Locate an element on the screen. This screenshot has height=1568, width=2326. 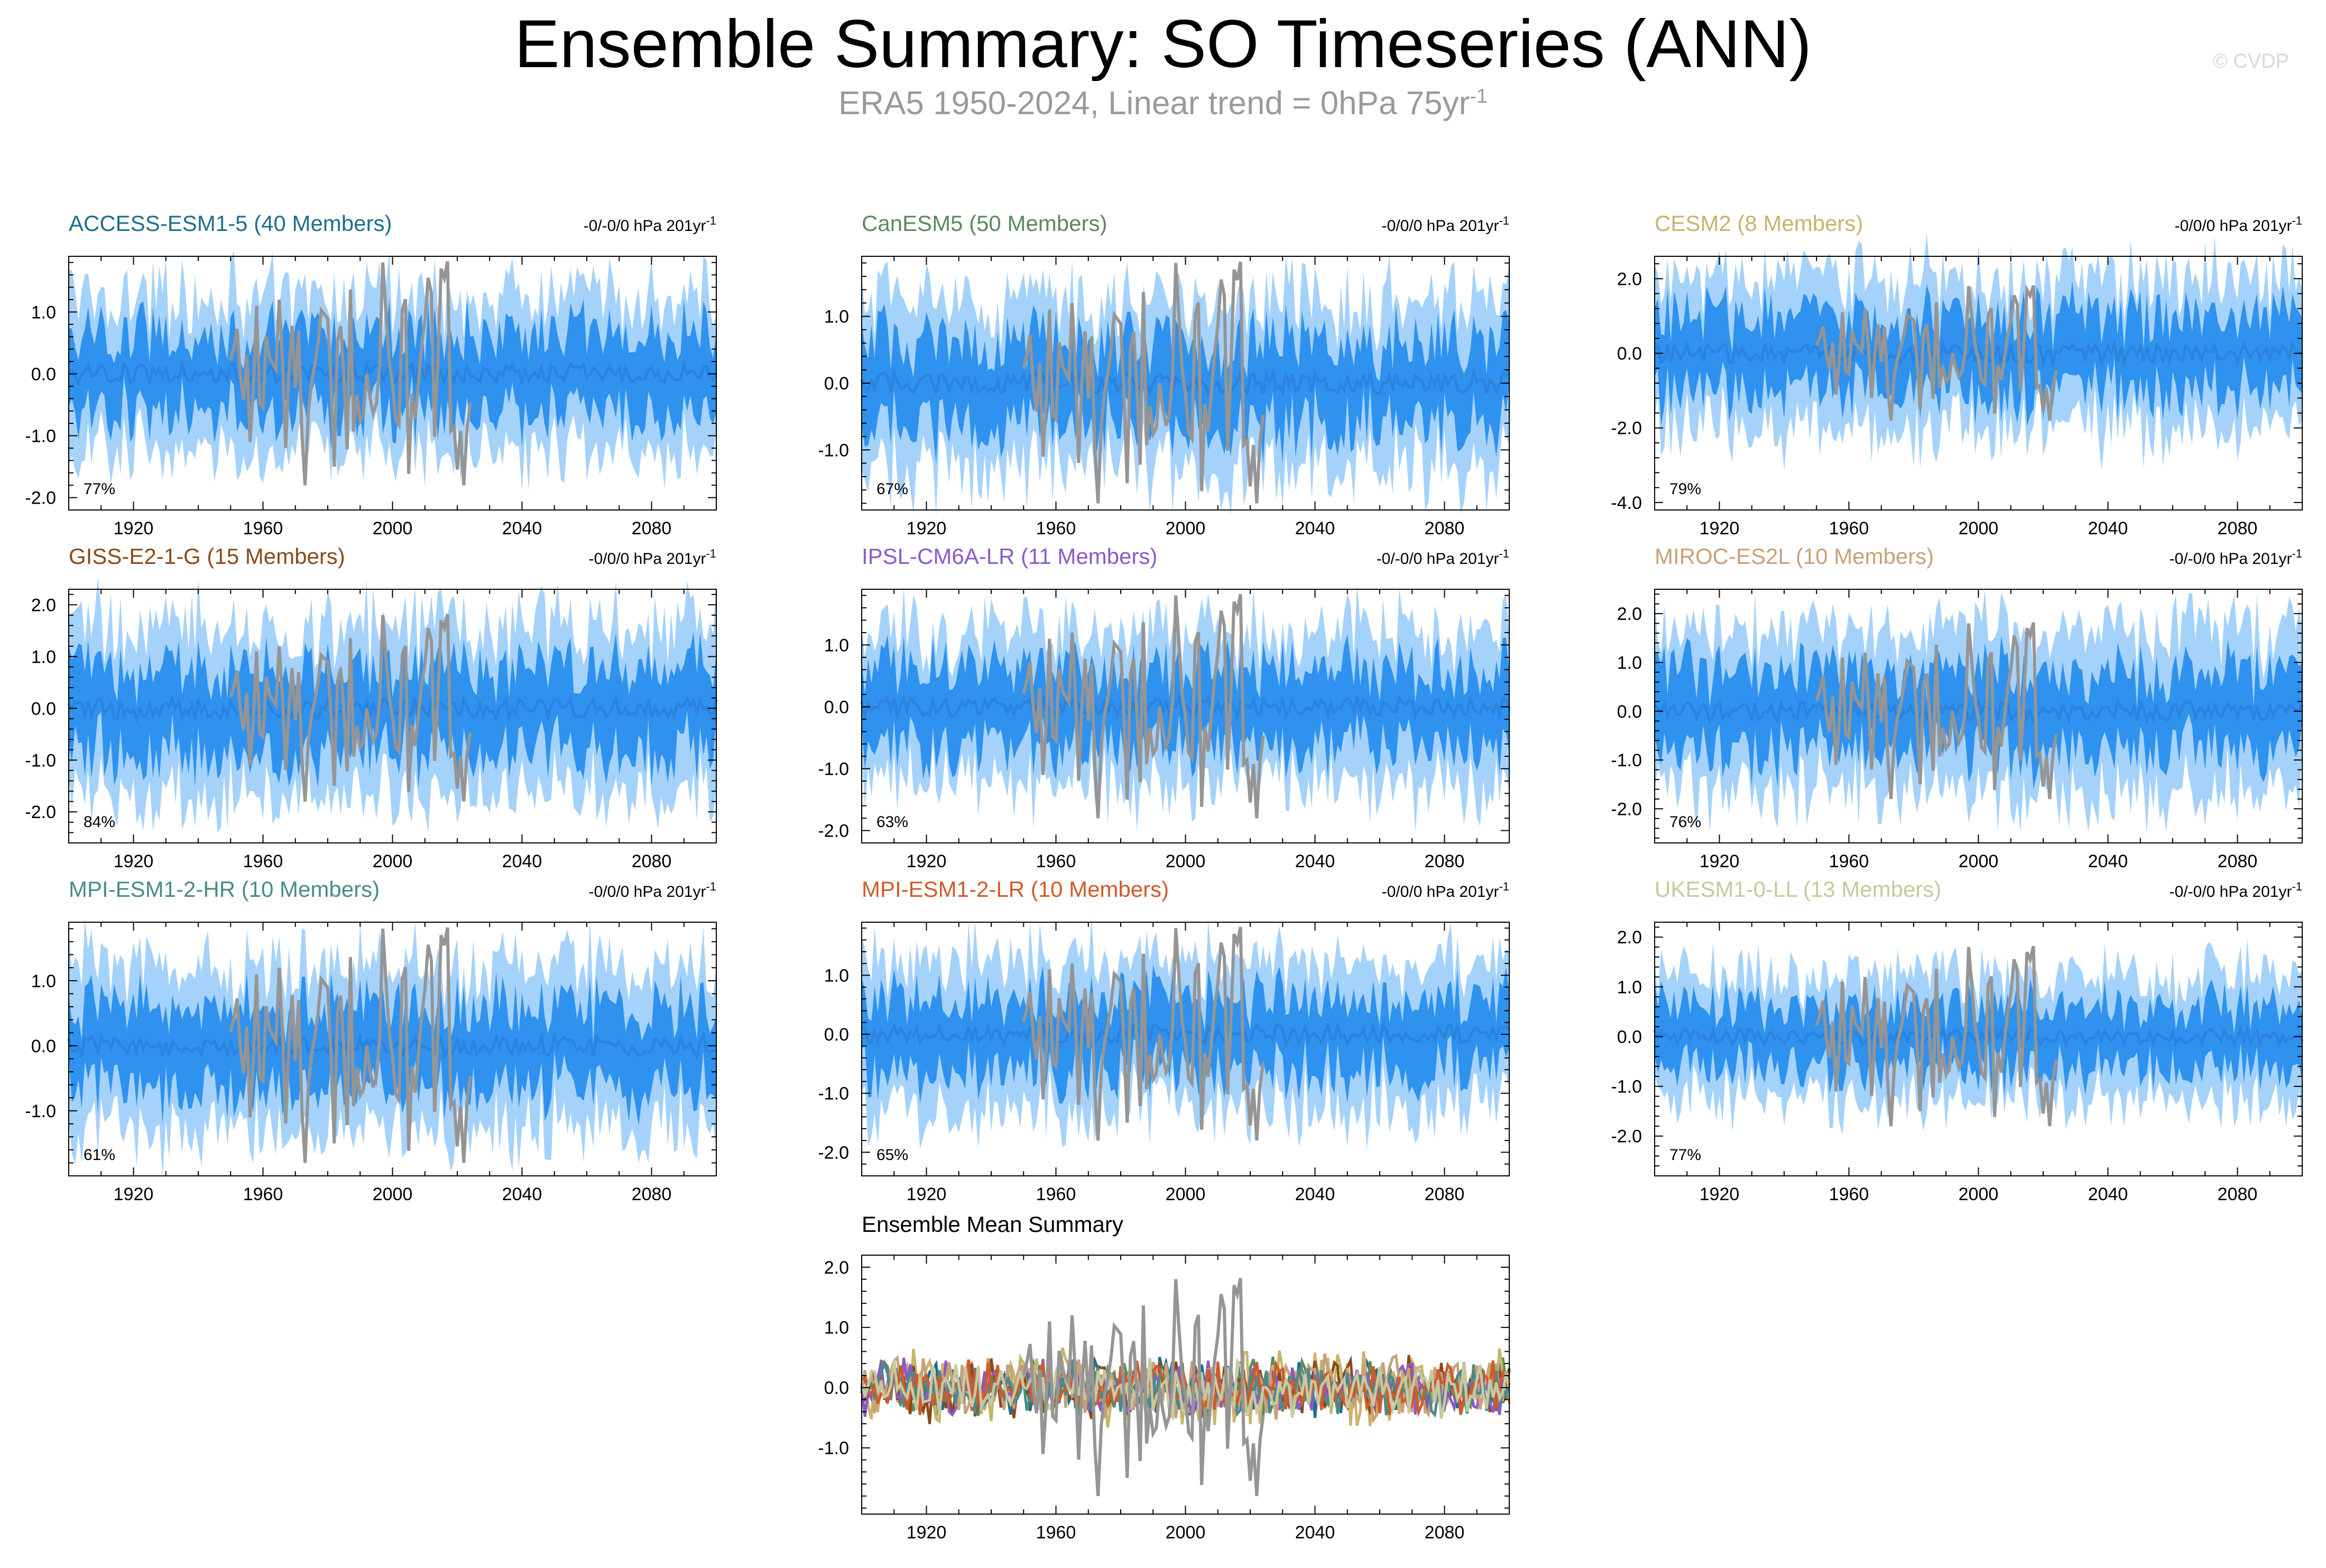
panel-title: UKESM1-0-LL (13 Members) is located at coordinates (1798, 890).